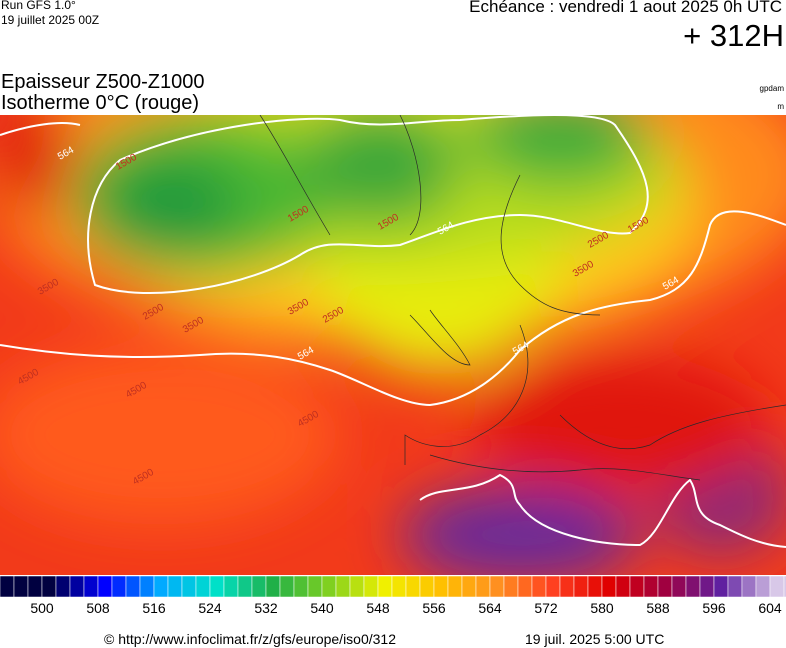 This screenshot has height=648, width=786. I want to click on colorbar-label: 572, so click(546, 608).